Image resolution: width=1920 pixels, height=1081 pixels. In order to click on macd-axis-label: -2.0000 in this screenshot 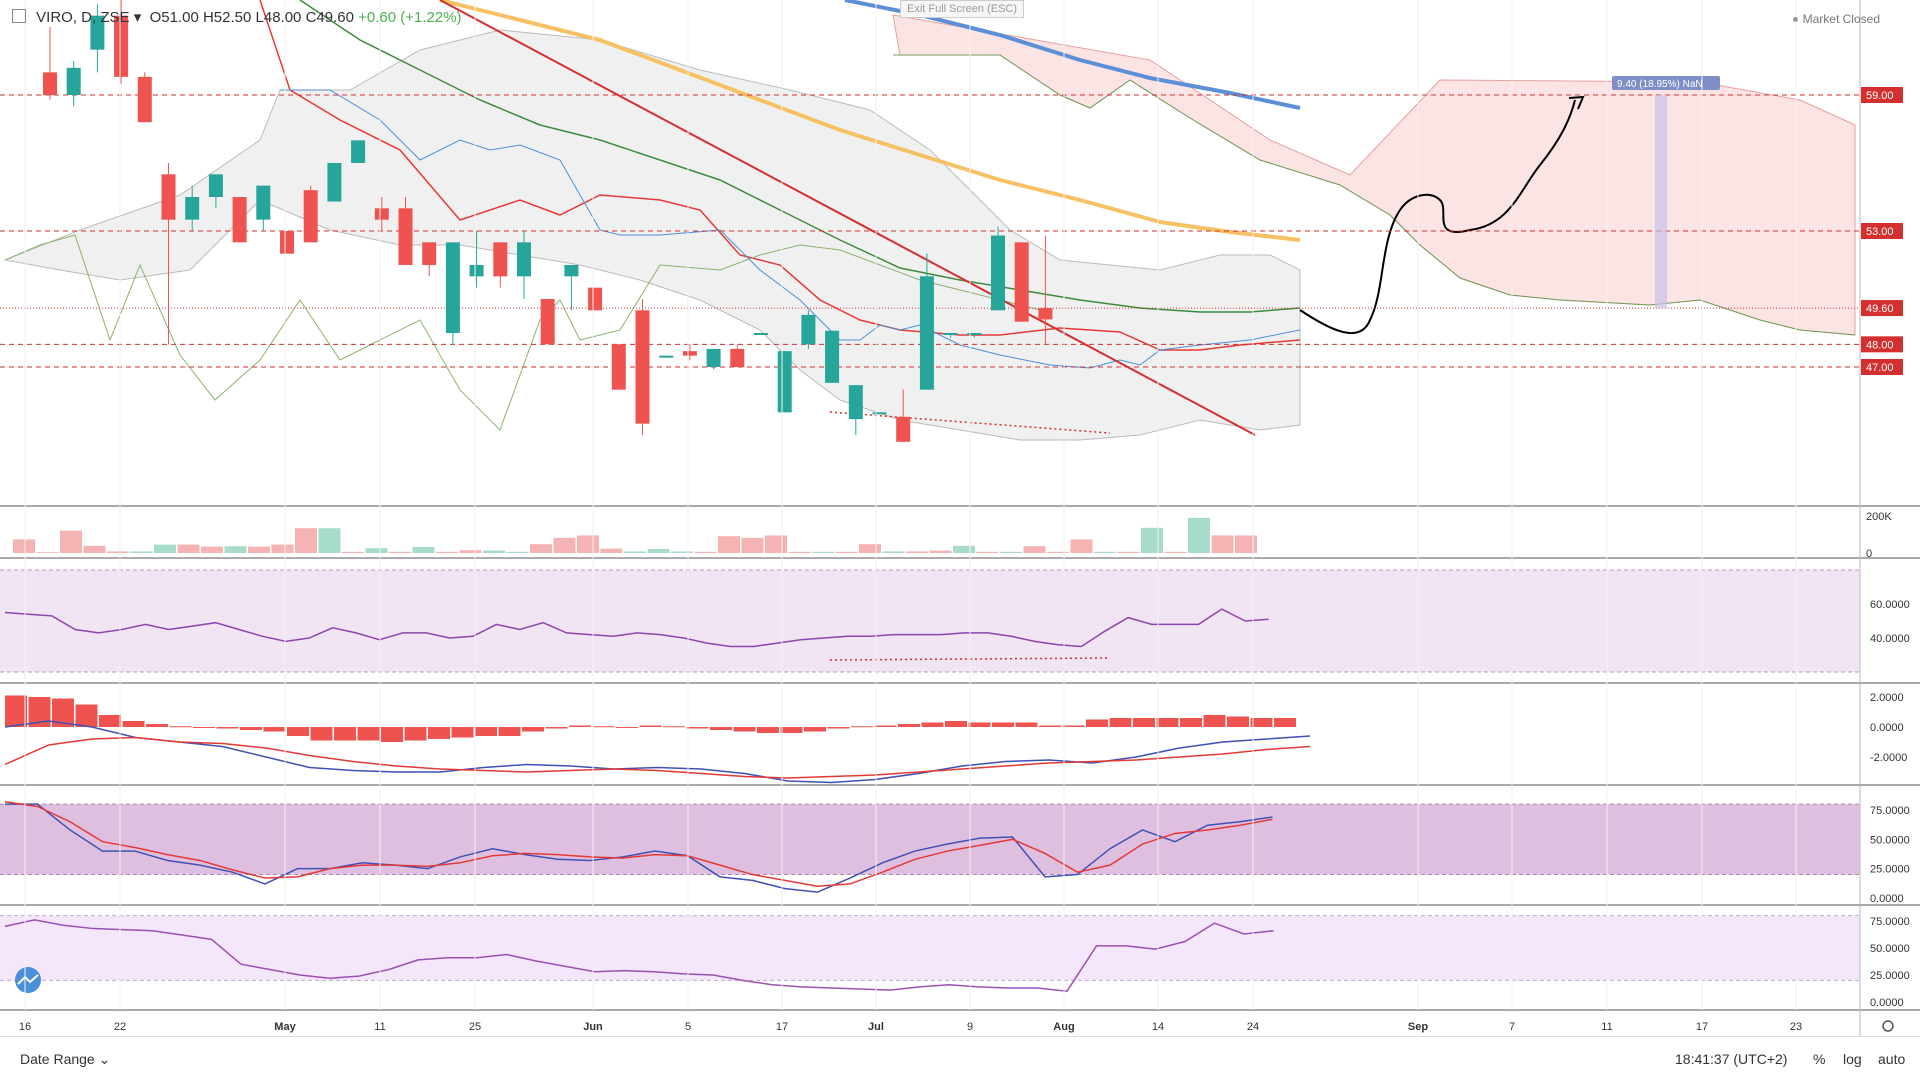, I will do `click(1888, 758)`.